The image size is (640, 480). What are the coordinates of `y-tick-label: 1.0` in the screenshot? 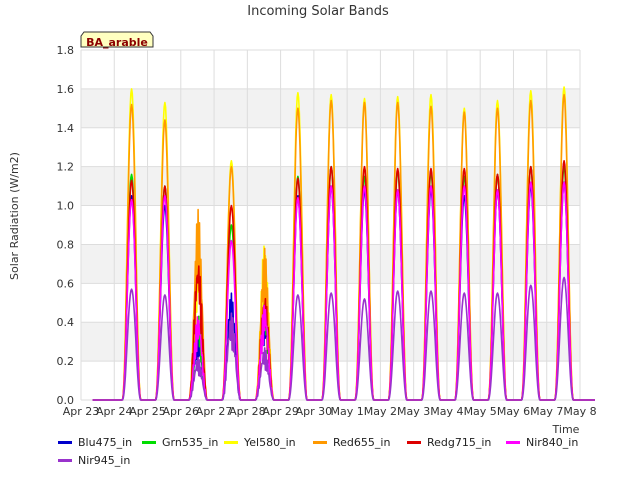 It's located at (66, 206).